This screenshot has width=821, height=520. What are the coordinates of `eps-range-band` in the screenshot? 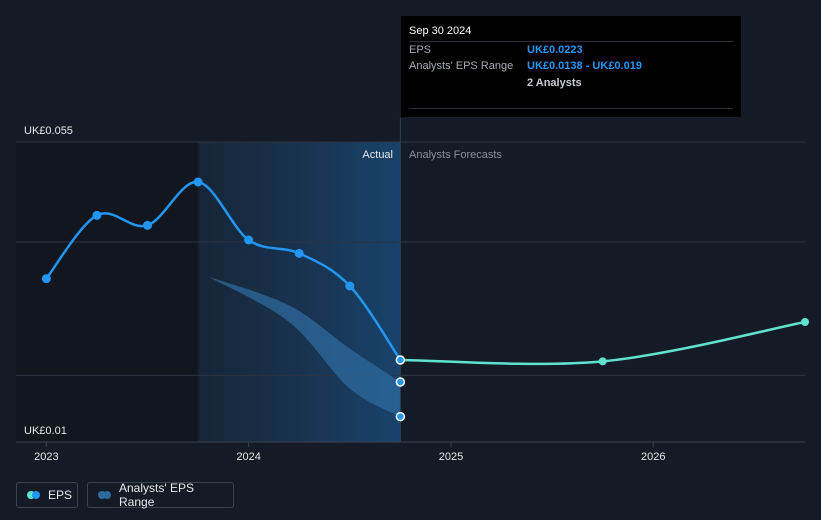 It's located at (304, 346).